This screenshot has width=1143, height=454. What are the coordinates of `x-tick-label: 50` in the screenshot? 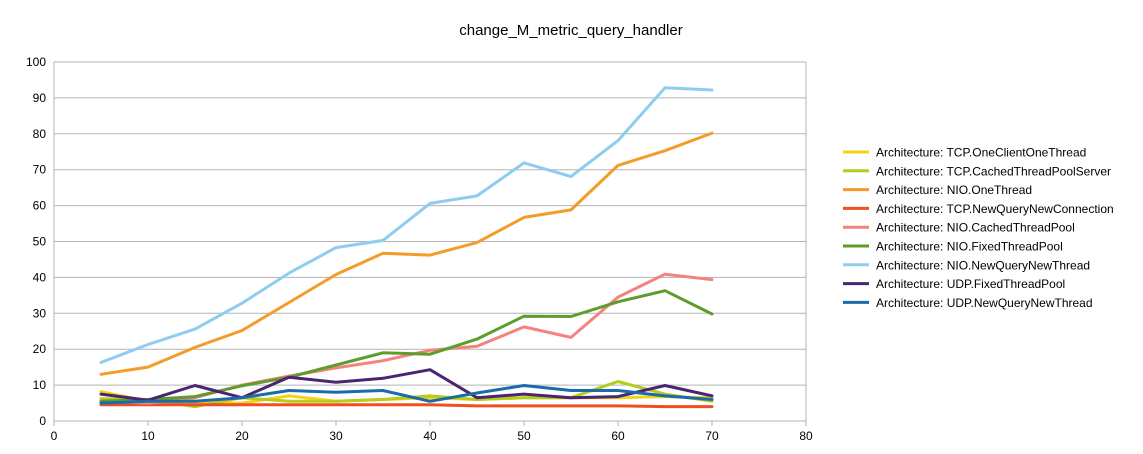 It's located at (524, 436).